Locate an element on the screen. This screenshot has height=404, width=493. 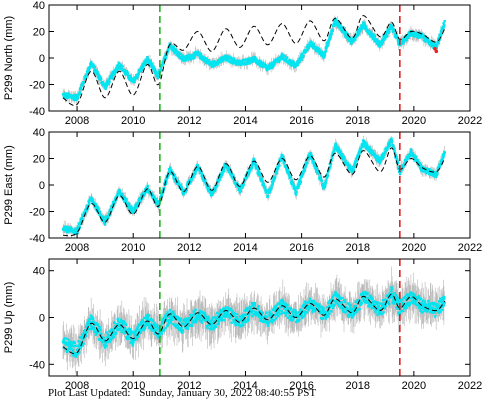
y-tick-label: -40 is located at coordinates (37, 112).